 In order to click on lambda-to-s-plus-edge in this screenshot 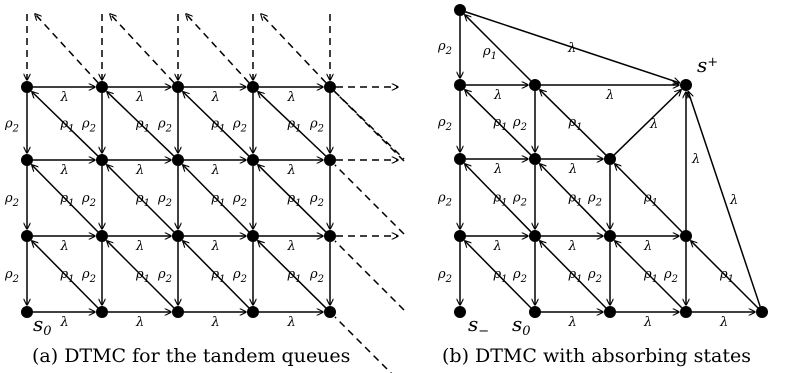, I will do `click(572, 47)`.